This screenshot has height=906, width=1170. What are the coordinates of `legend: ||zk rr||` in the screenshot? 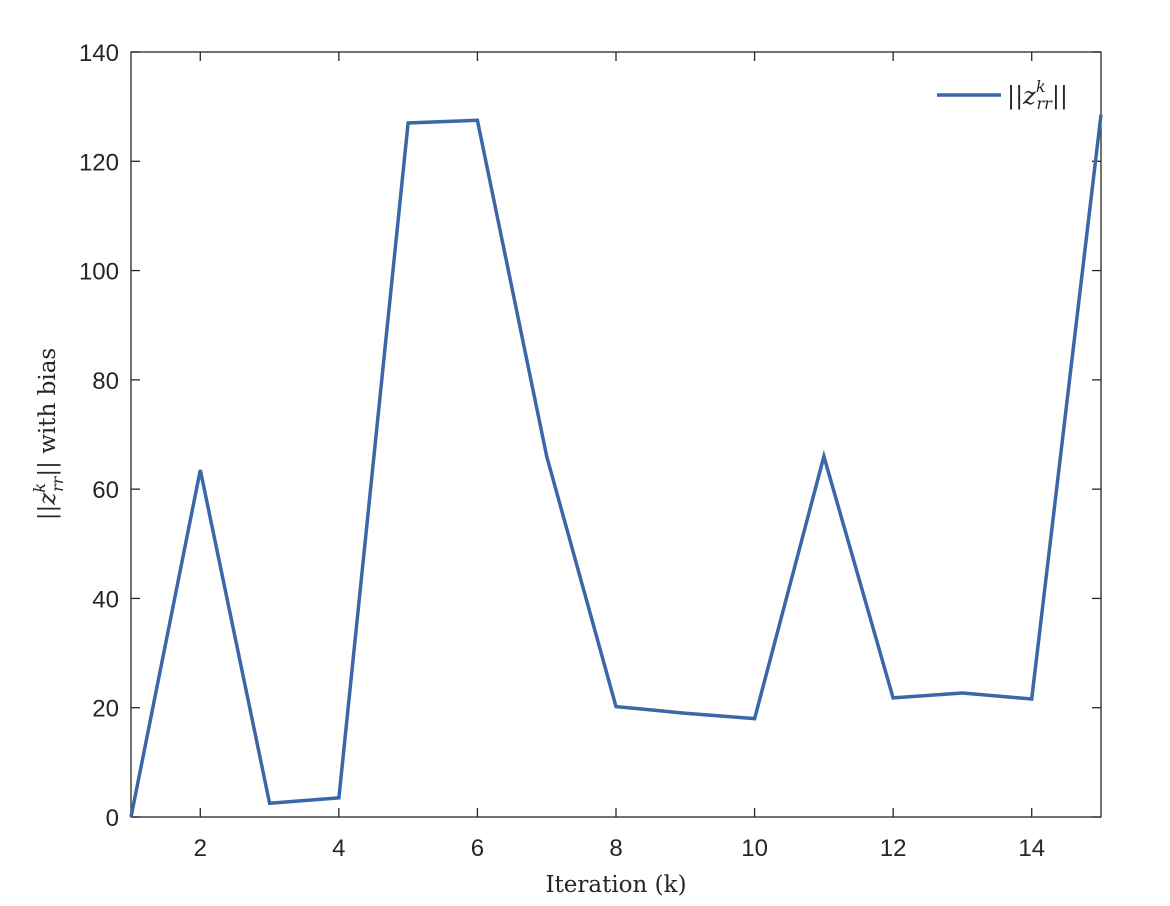 It's located at (1002, 95).